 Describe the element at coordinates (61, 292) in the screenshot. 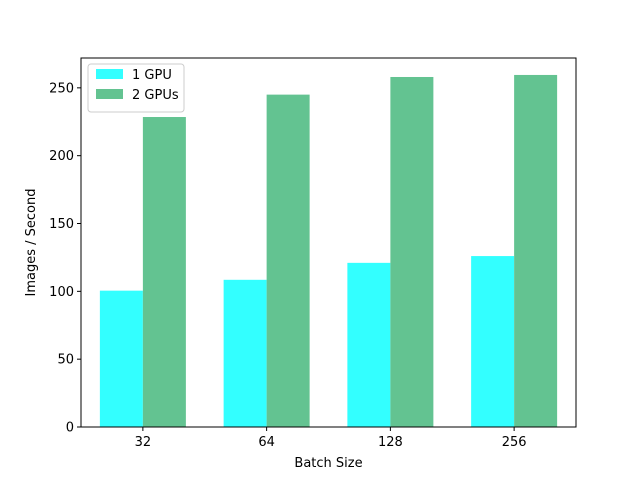

I see `y-tick-label: 100` at that location.